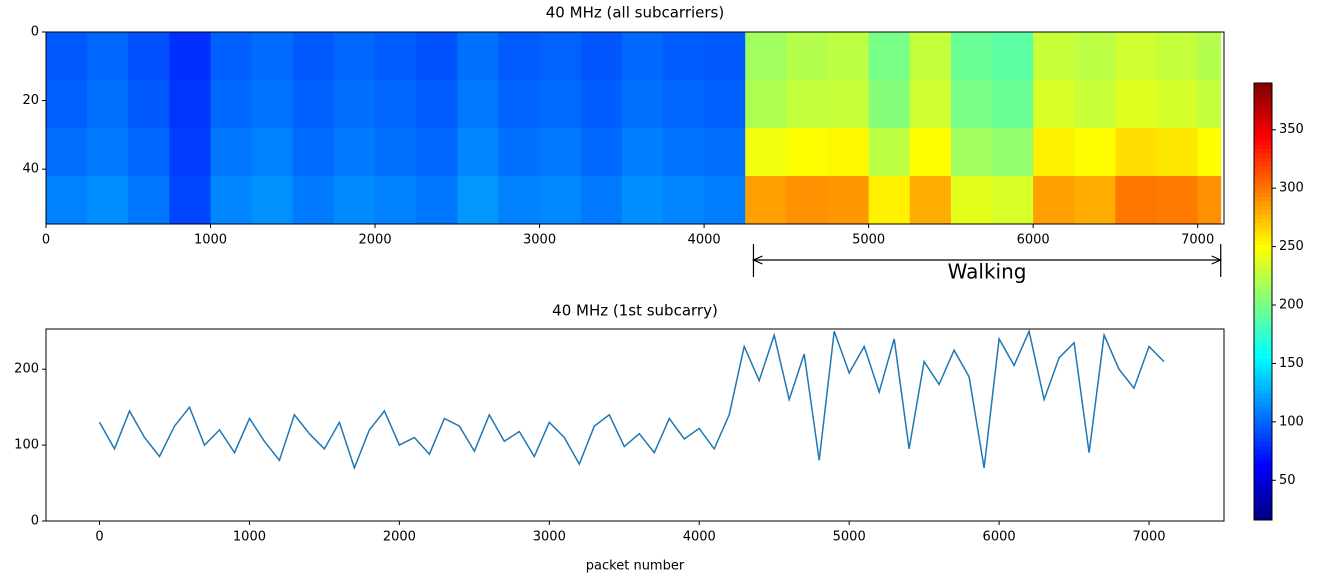 The image size is (1342, 576). What do you see at coordinates (375, 240) in the screenshot?
I see `x-tick-label: 2000` at bounding box center [375, 240].